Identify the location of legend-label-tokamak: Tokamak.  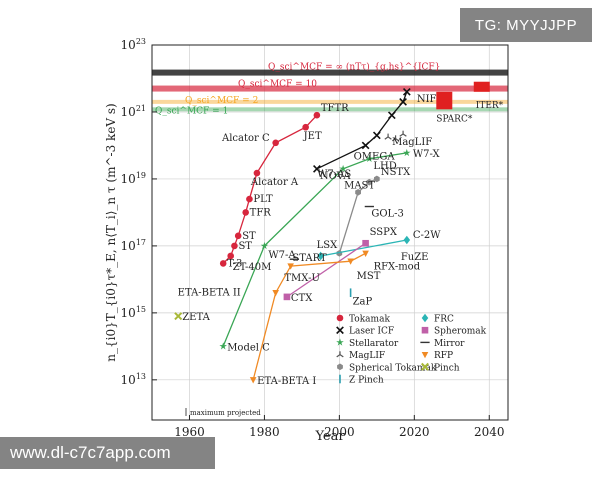
(369, 320).